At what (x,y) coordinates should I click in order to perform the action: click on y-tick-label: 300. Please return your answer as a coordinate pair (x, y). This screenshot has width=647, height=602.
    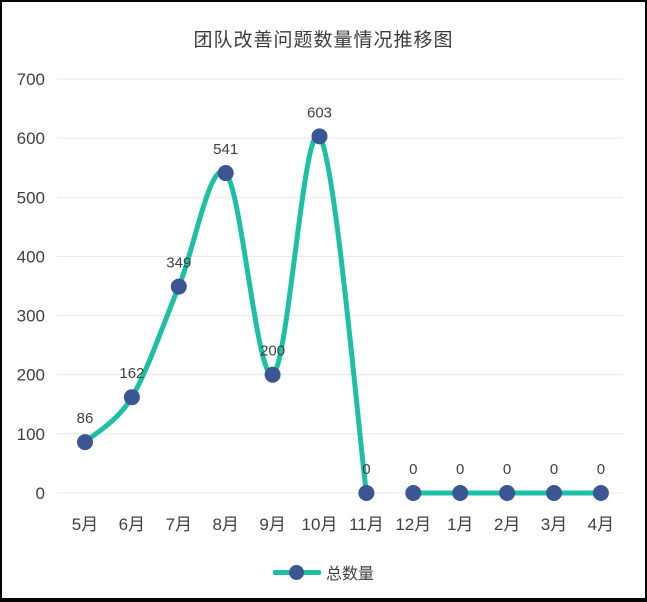
    Looking at the image, I should click on (31, 316).